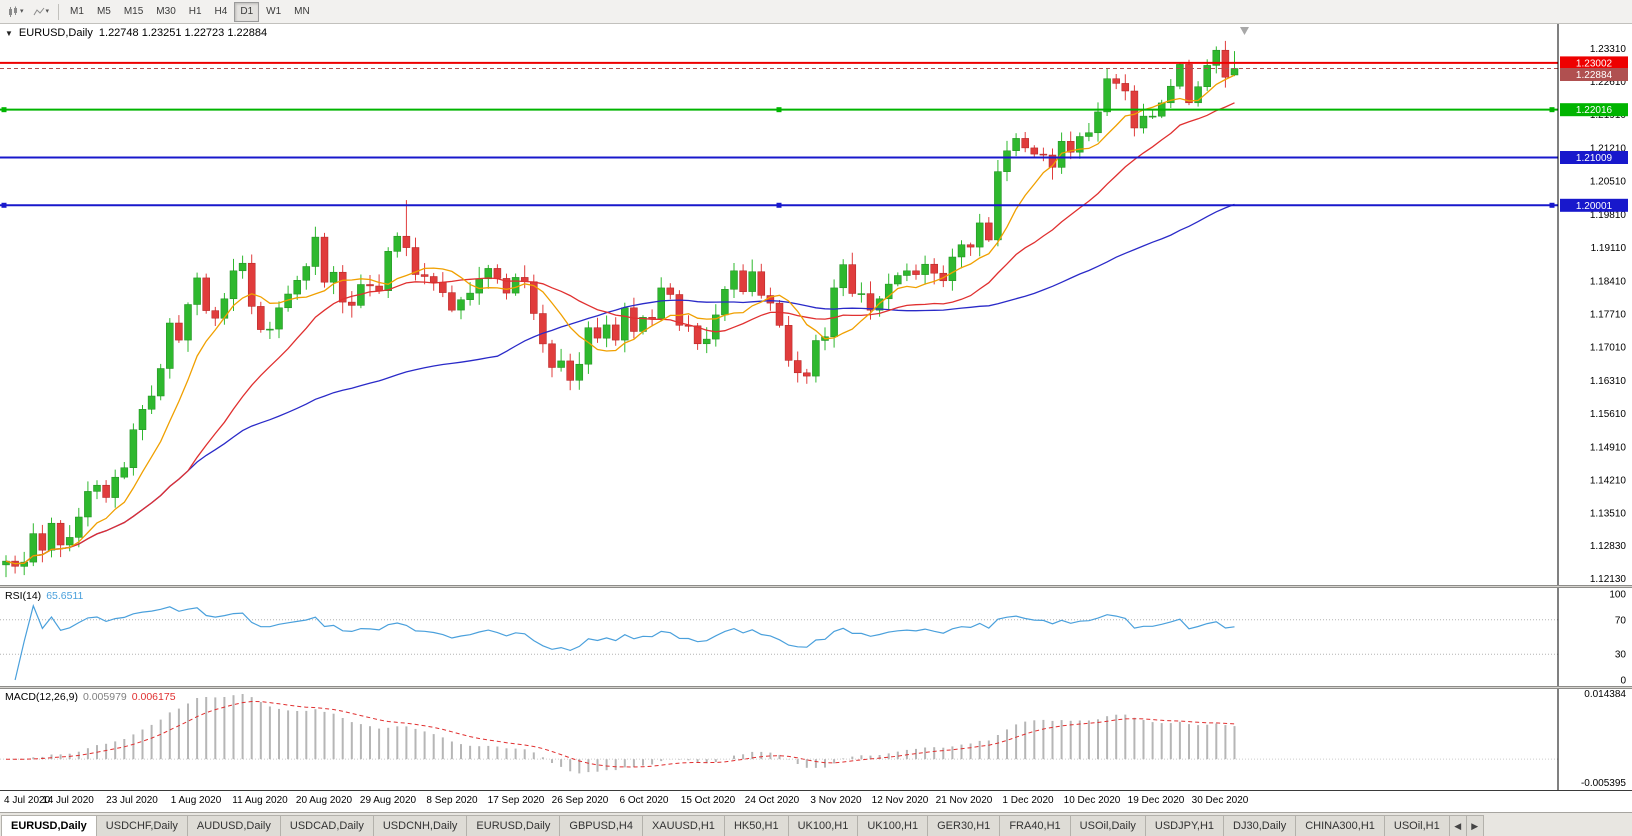 The height and width of the screenshot is (836, 1632). What do you see at coordinates (1244, 31) in the screenshot?
I see `chart-shift-marker` at bounding box center [1244, 31].